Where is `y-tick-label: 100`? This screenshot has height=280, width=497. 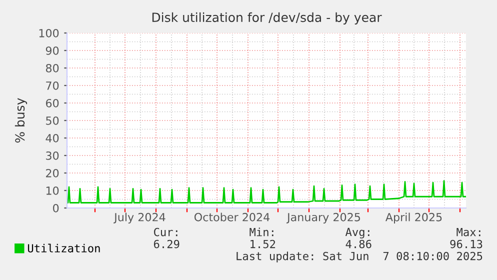 y-tick-label: 100 is located at coordinates (49, 33).